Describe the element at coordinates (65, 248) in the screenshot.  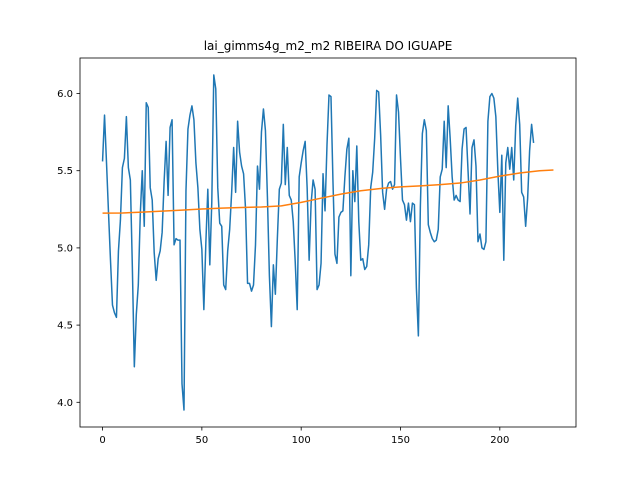
I see `y-tick-label: 5.0` at that location.